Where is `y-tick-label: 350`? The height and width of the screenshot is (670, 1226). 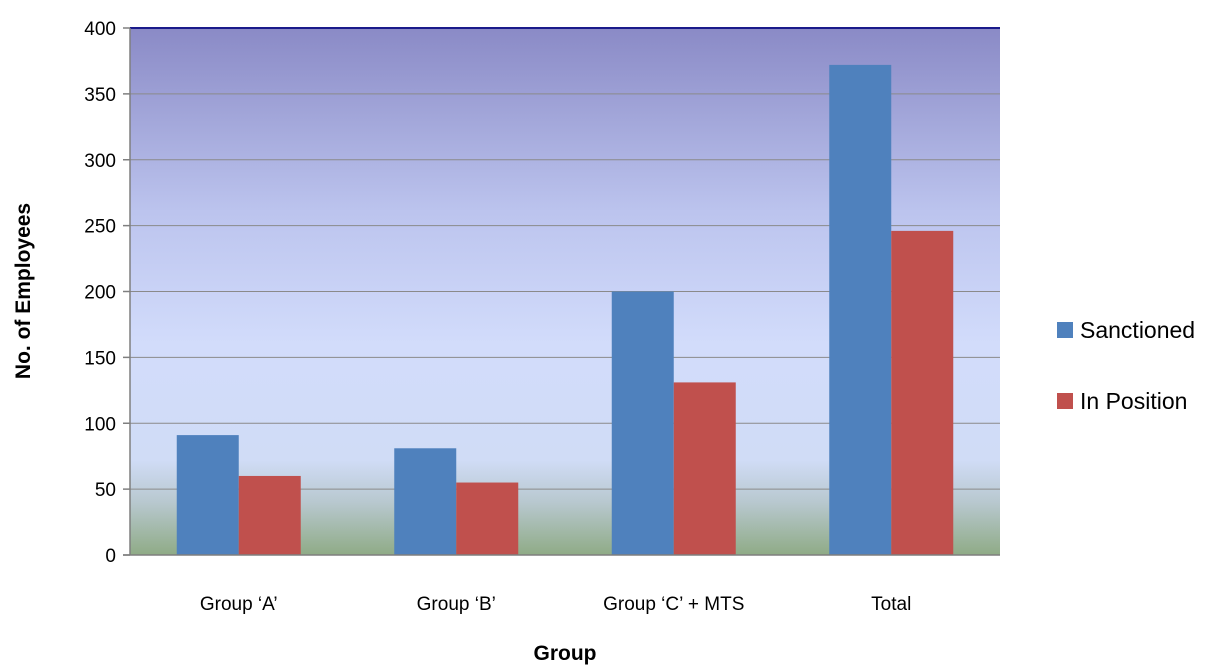 y-tick-label: 350 is located at coordinates (100, 95).